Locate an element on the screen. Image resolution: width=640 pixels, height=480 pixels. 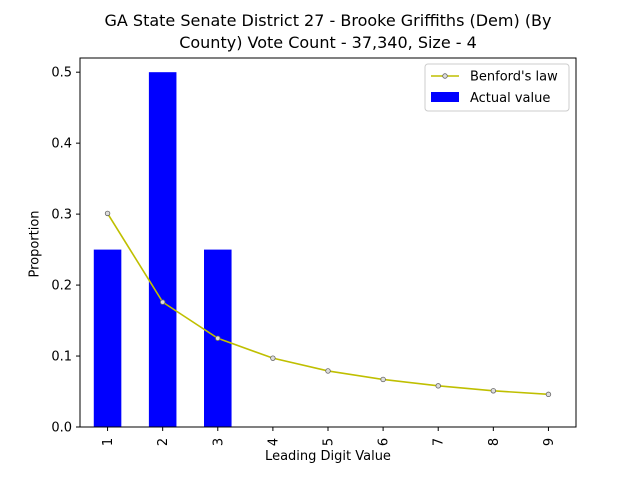
x-tick-label: 4 is located at coordinates (273, 442).